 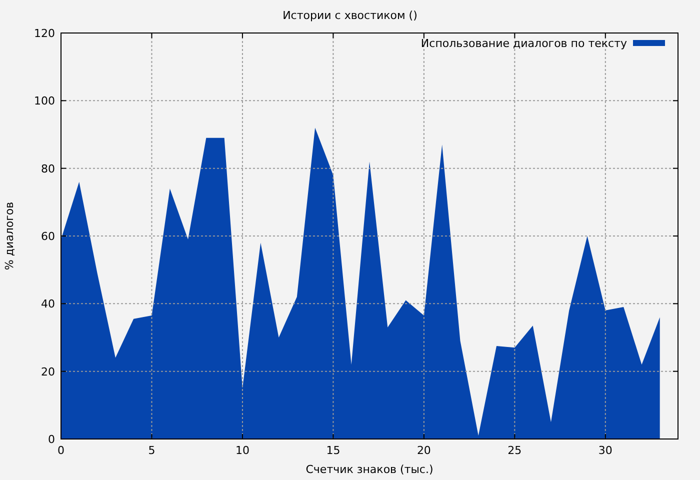 What do you see at coordinates (48, 236) in the screenshot?
I see `y-tick-label: 60` at bounding box center [48, 236].